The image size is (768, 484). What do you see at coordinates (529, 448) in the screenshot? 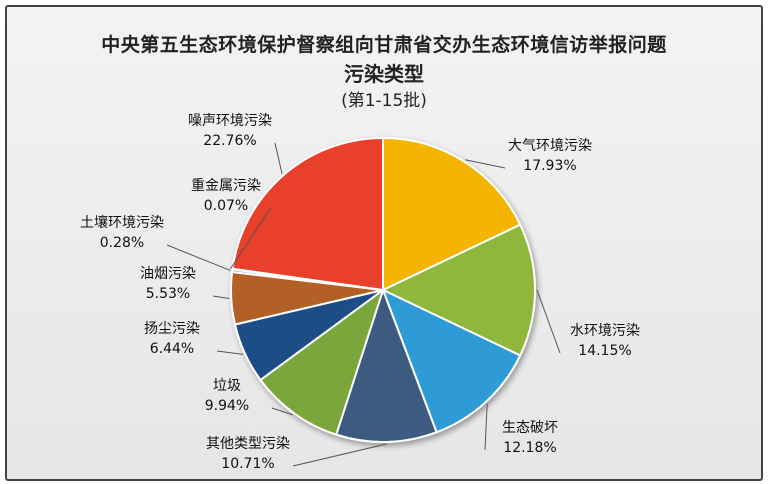
I see `slice-value-label: 12.18%` at bounding box center [529, 448].